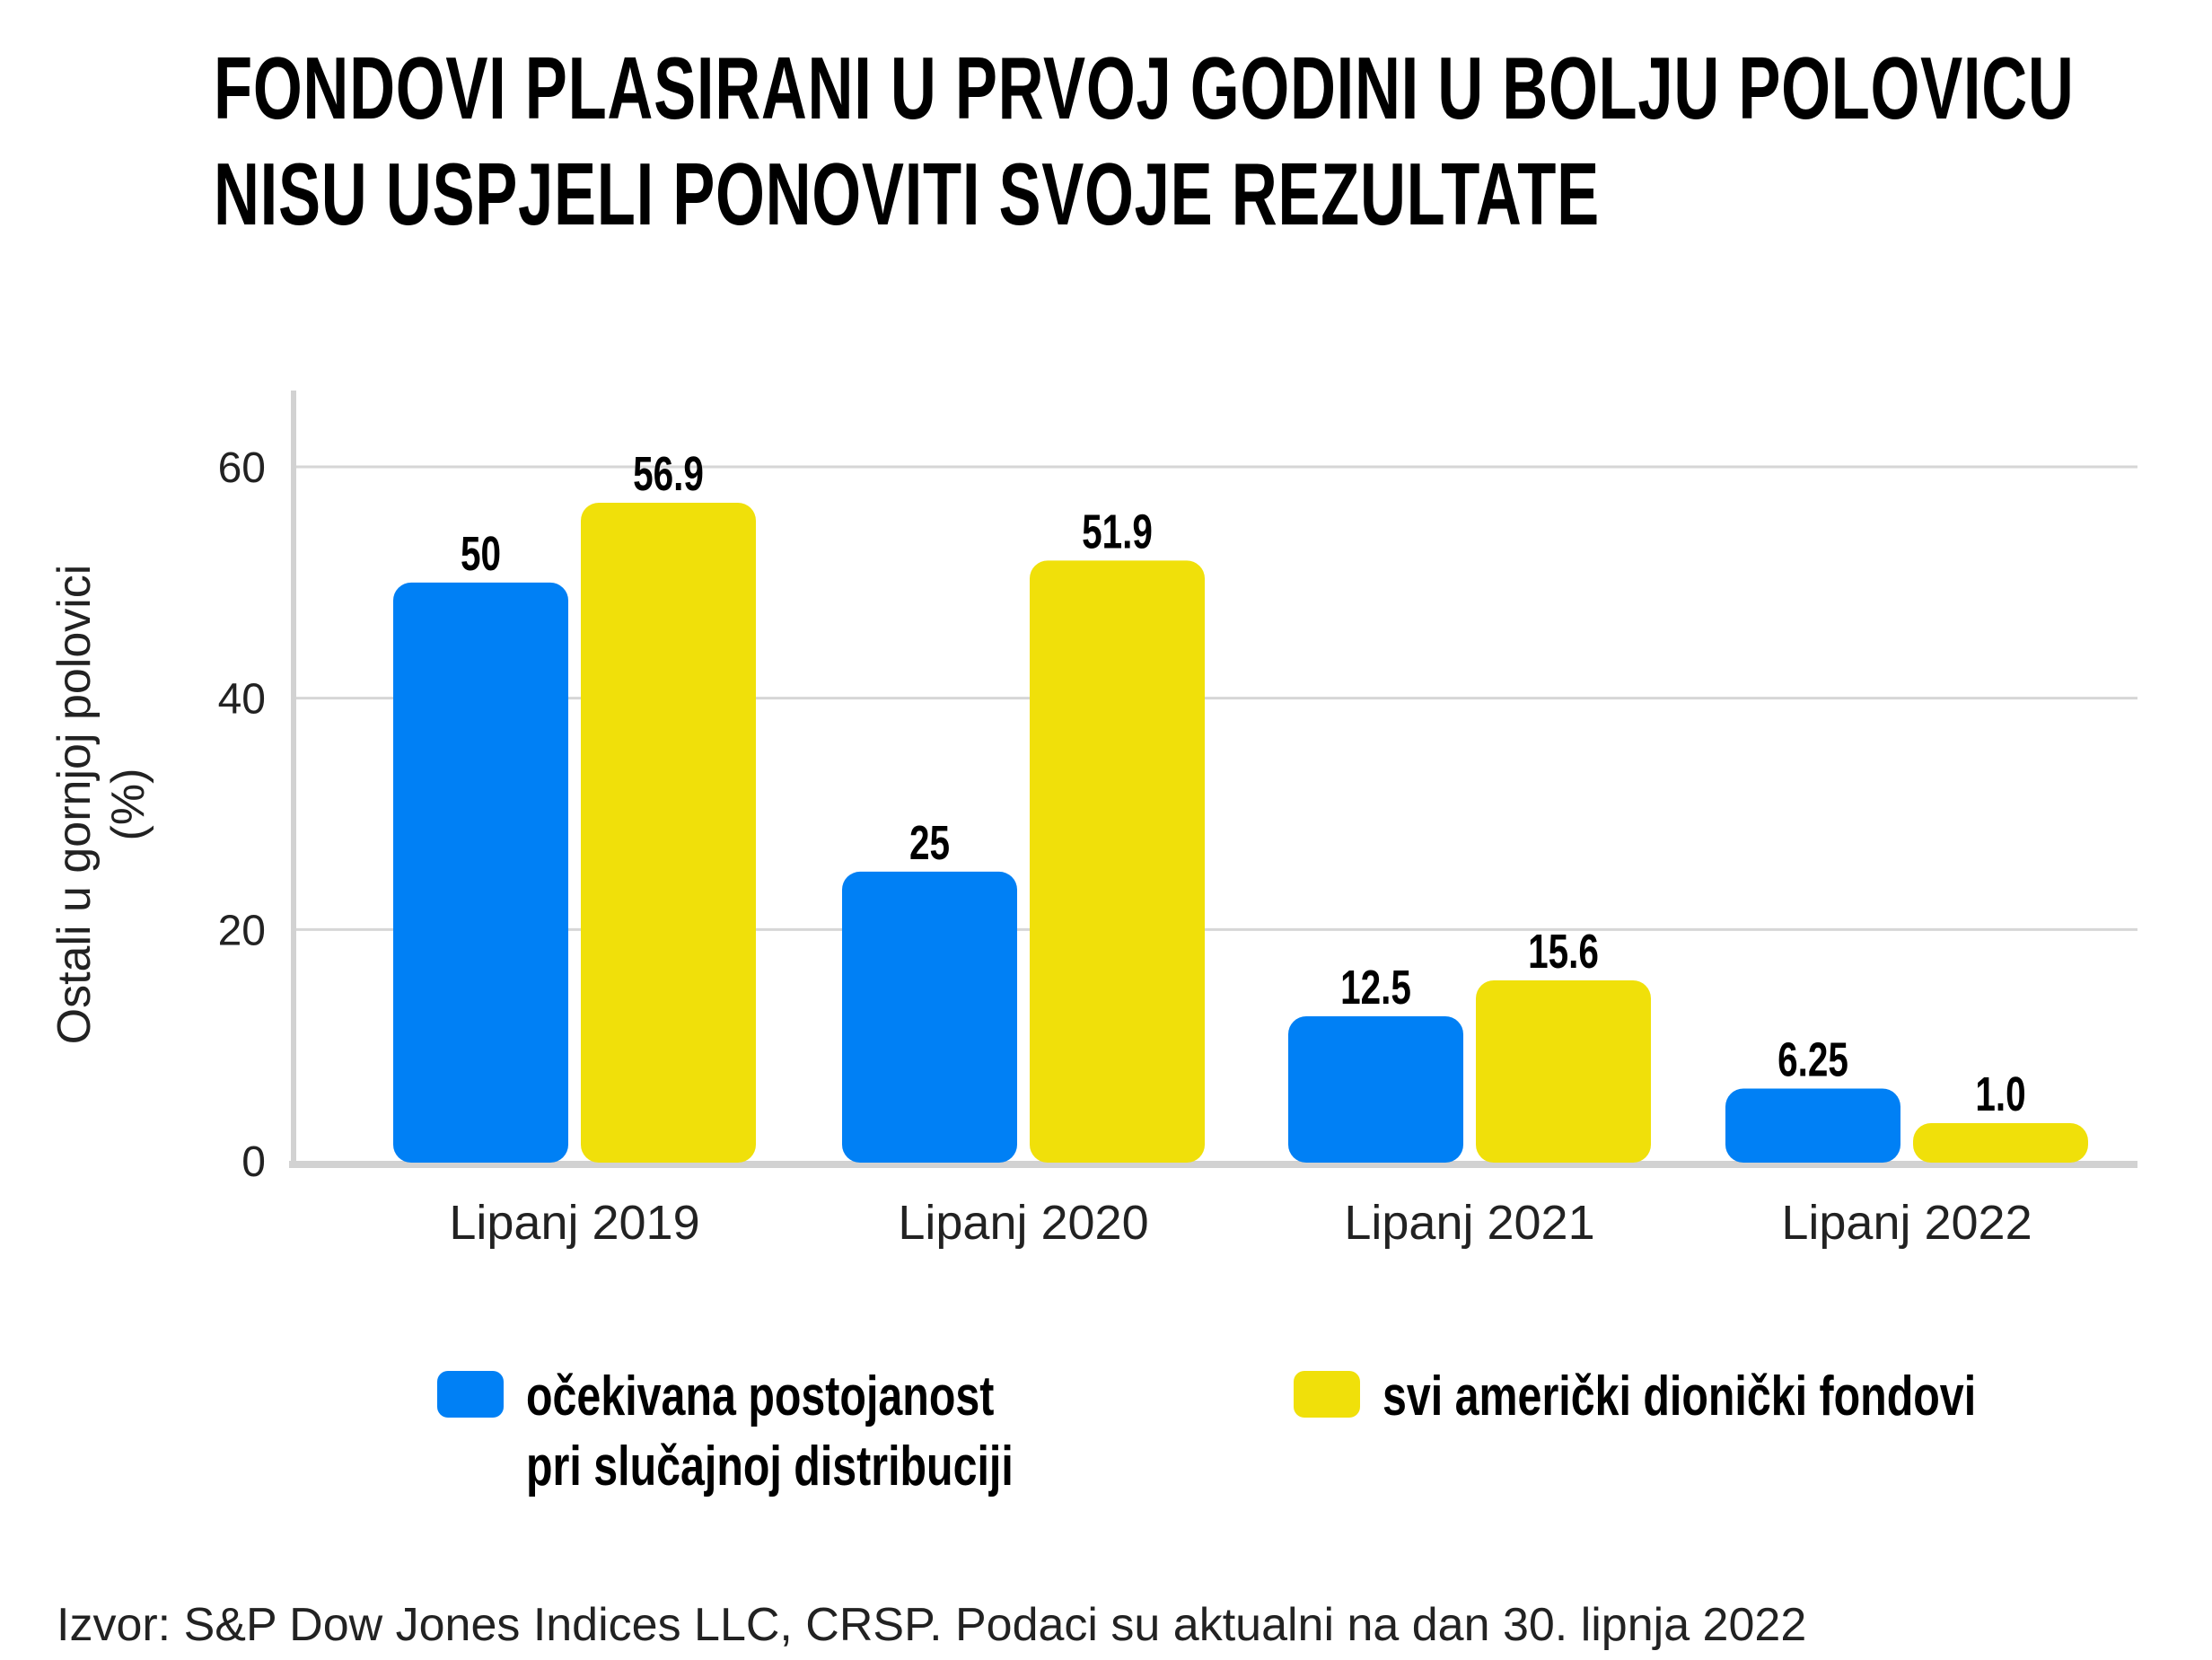  What do you see at coordinates (253, 1162) in the screenshot?
I see `y-tick-label: 0` at bounding box center [253, 1162].